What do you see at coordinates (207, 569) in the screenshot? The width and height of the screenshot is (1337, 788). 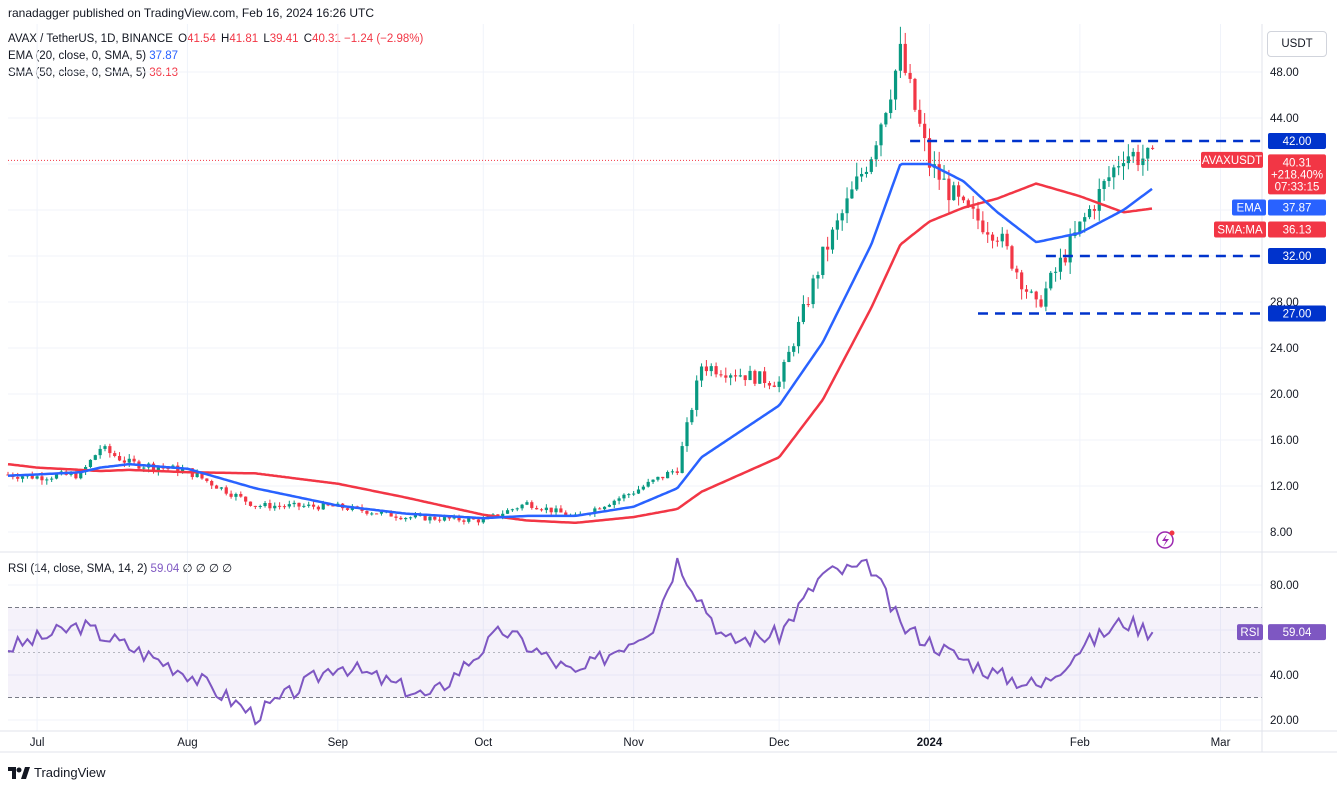 I see `rsi-legend-extra: ∅ ∅ ∅ ∅` at bounding box center [207, 569].